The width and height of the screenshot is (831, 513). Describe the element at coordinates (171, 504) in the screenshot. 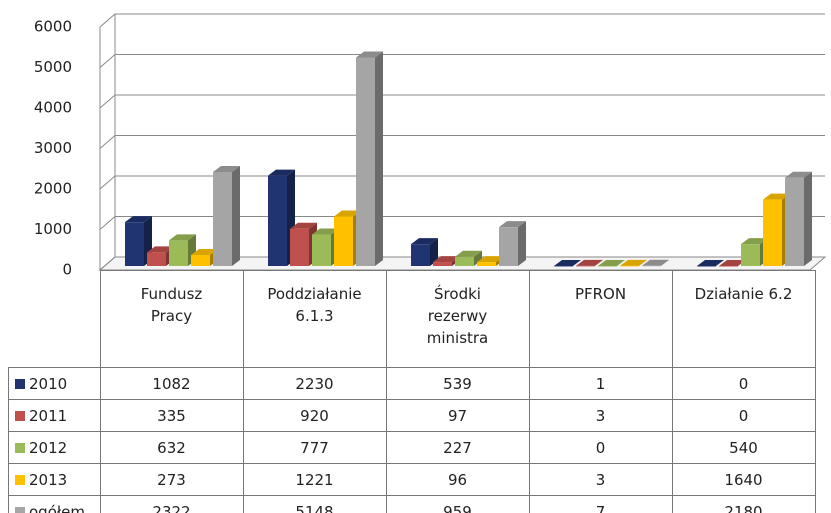

I see `value-cell: 2322` at that location.